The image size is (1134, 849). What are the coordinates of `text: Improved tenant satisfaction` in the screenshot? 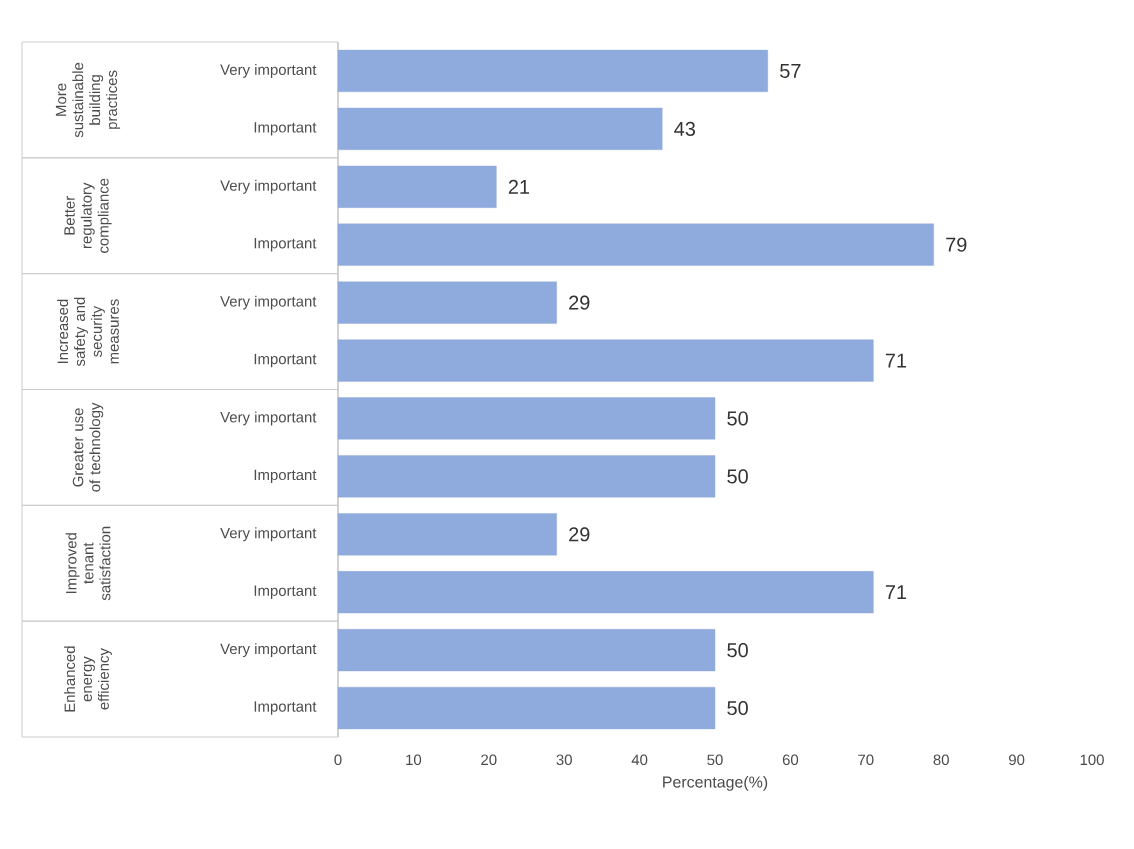 It's located at (88, 563).